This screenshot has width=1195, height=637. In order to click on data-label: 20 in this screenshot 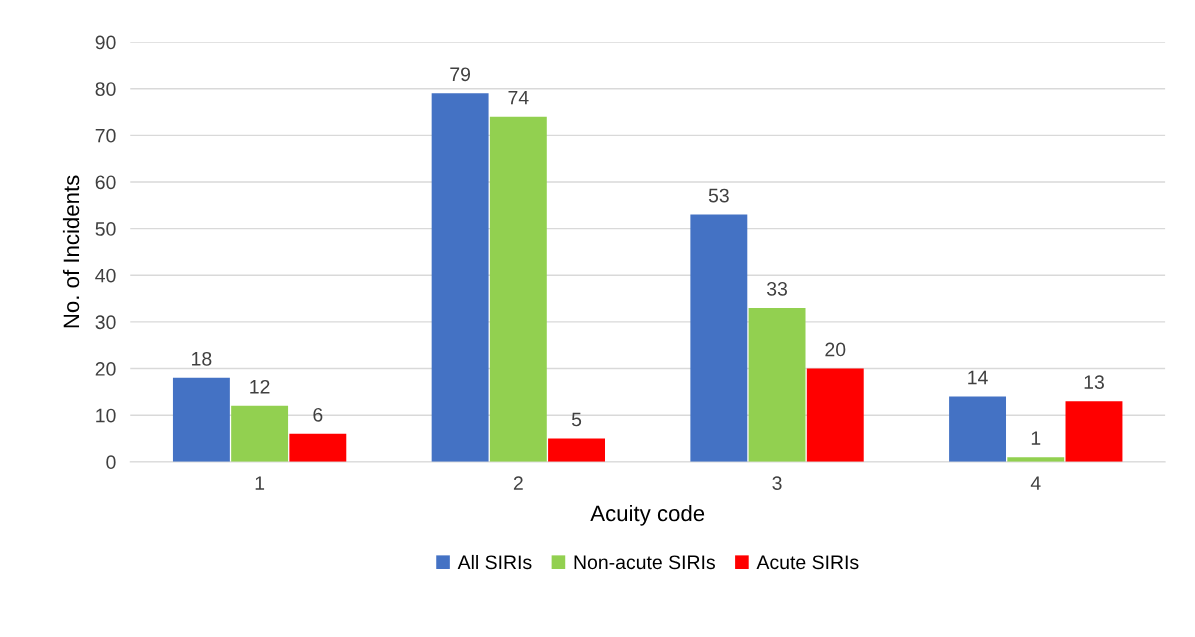, I will do `click(835, 349)`.